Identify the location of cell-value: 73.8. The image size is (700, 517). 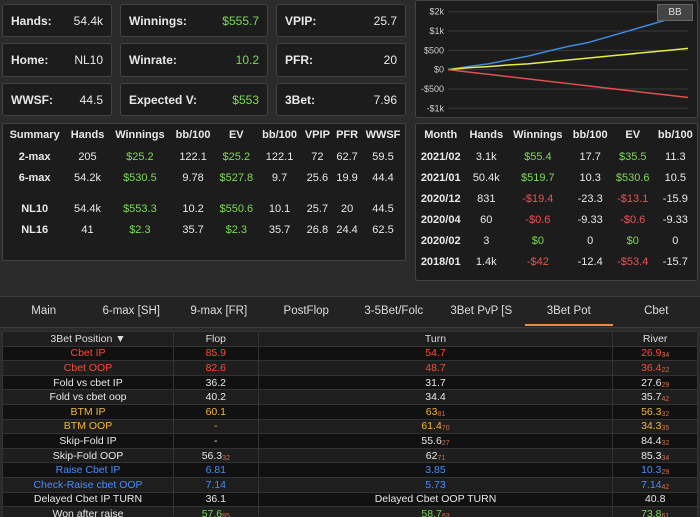
(651, 512).